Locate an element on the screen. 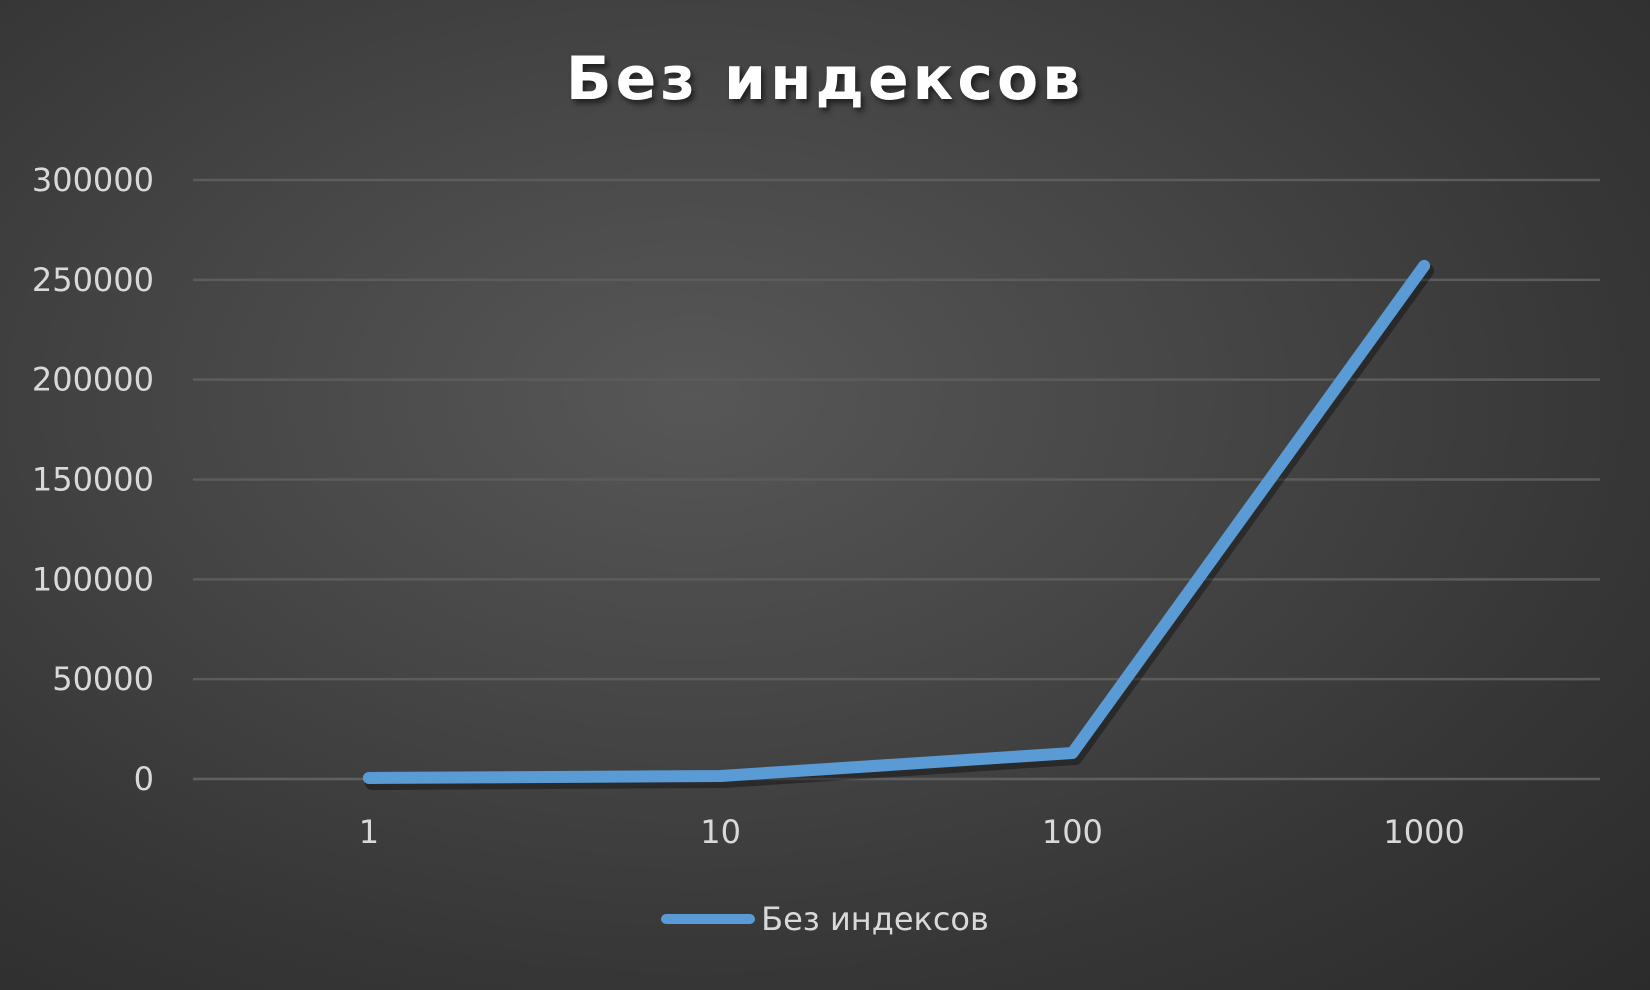 The width and height of the screenshot is (1650, 990). x-tick-label: 1000 is located at coordinates (1423, 832).